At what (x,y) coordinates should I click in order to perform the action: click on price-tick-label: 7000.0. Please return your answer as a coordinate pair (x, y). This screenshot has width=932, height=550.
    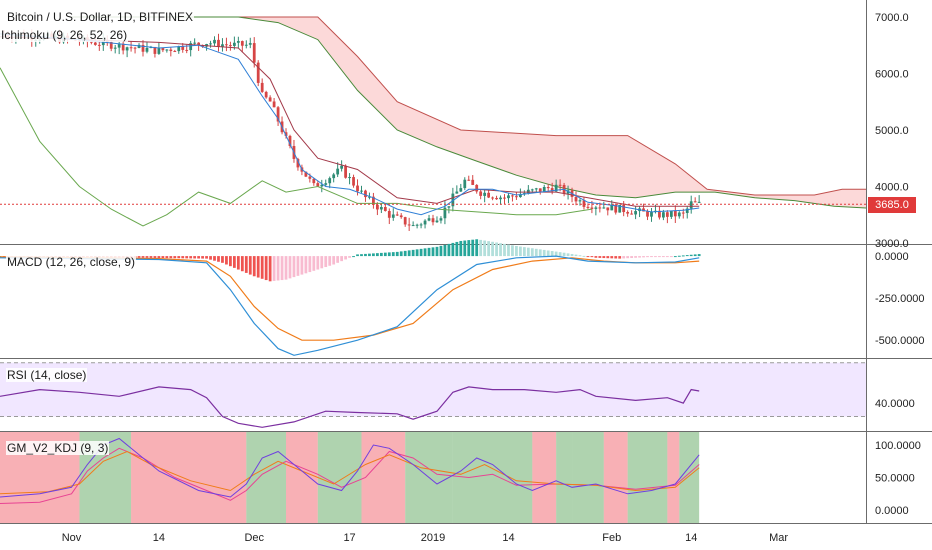
    Looking at the image, I should click on (892, 18).